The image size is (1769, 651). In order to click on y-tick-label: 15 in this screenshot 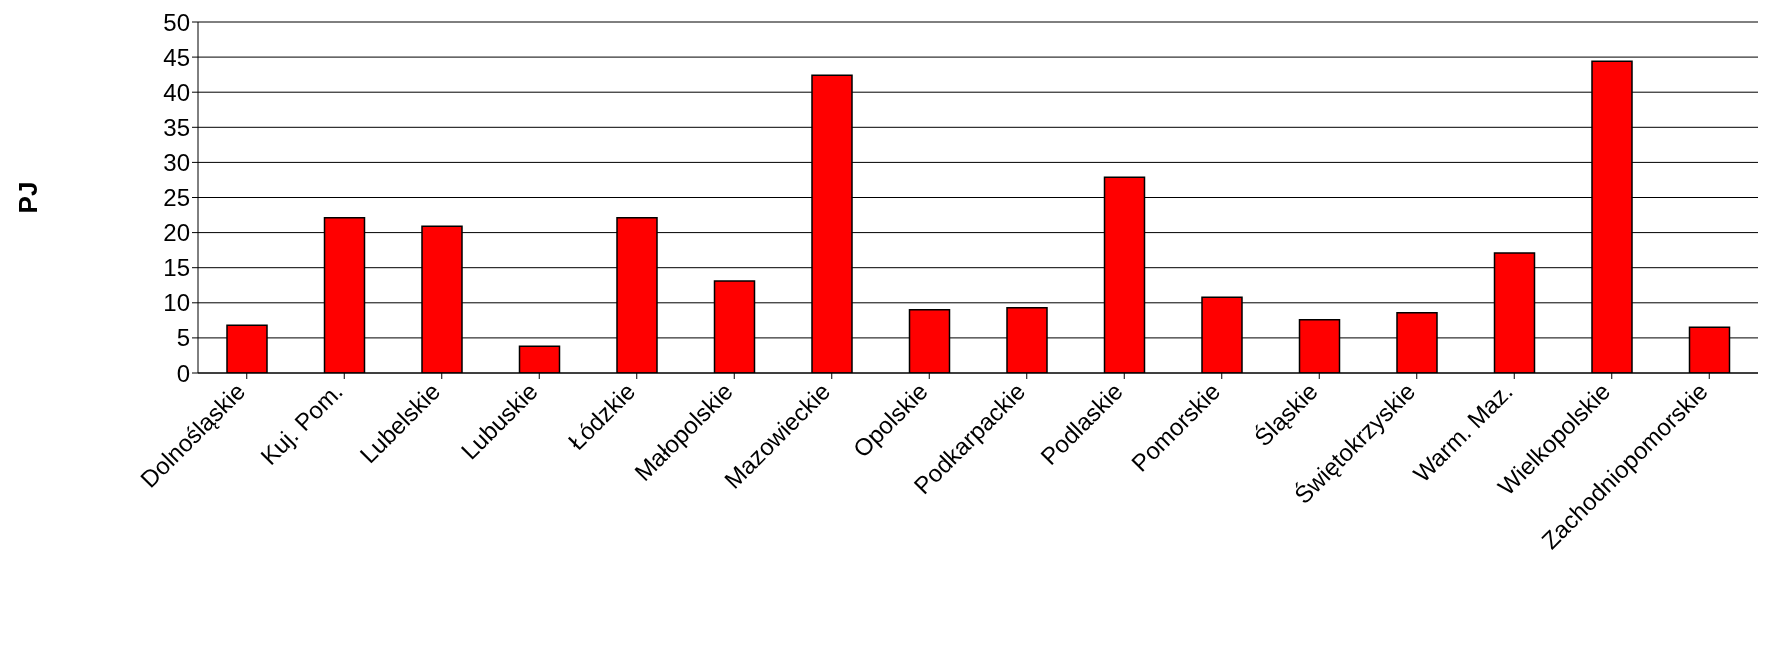, I will do `click(176, 268)`.